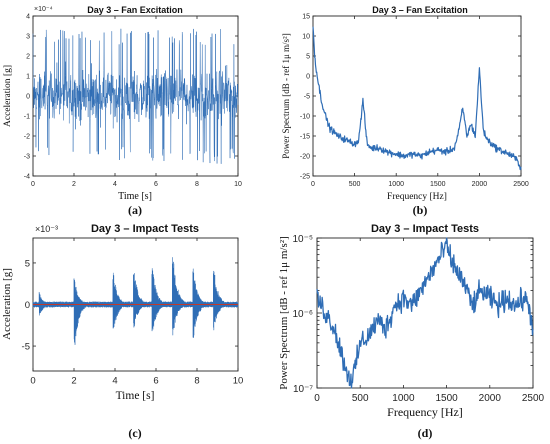 Image resolution: width=550 pixels, height=444 pixels. I want to click on panel-a-xtick-label: 0, so click(33, 184).